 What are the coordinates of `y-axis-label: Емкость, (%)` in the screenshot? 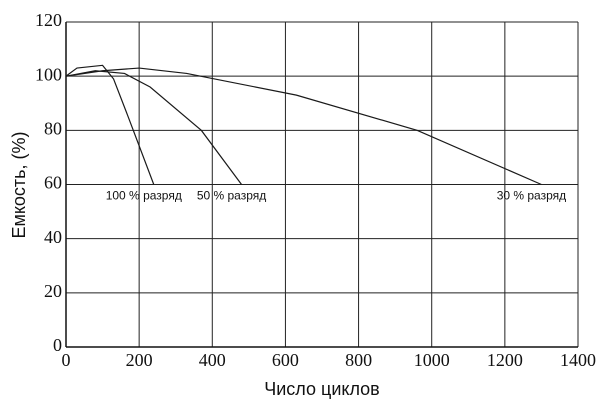 It's located at (19, 184).